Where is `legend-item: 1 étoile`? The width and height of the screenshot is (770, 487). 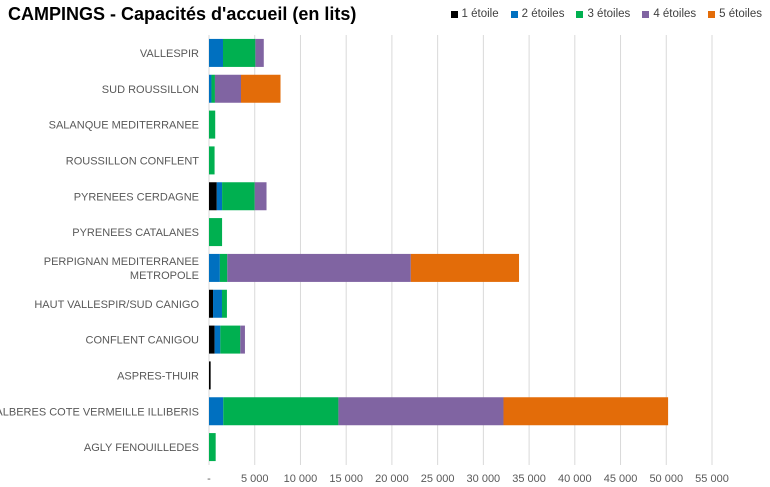
legend-item: 1 étoile is located at coordinates (474, 14).